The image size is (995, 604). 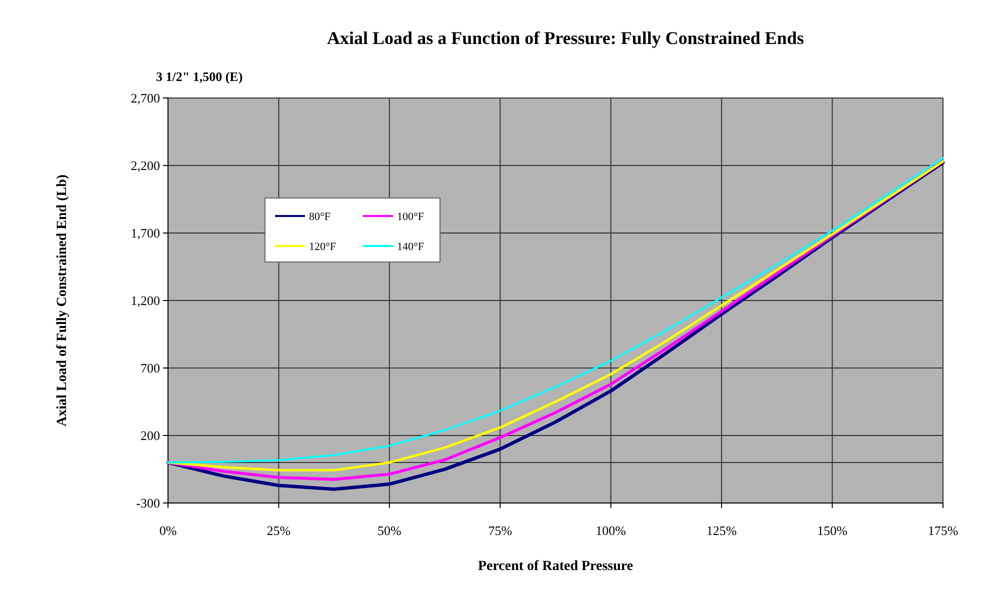 I want to click on x-tick-label: 50%, so click(x=390, y=530).